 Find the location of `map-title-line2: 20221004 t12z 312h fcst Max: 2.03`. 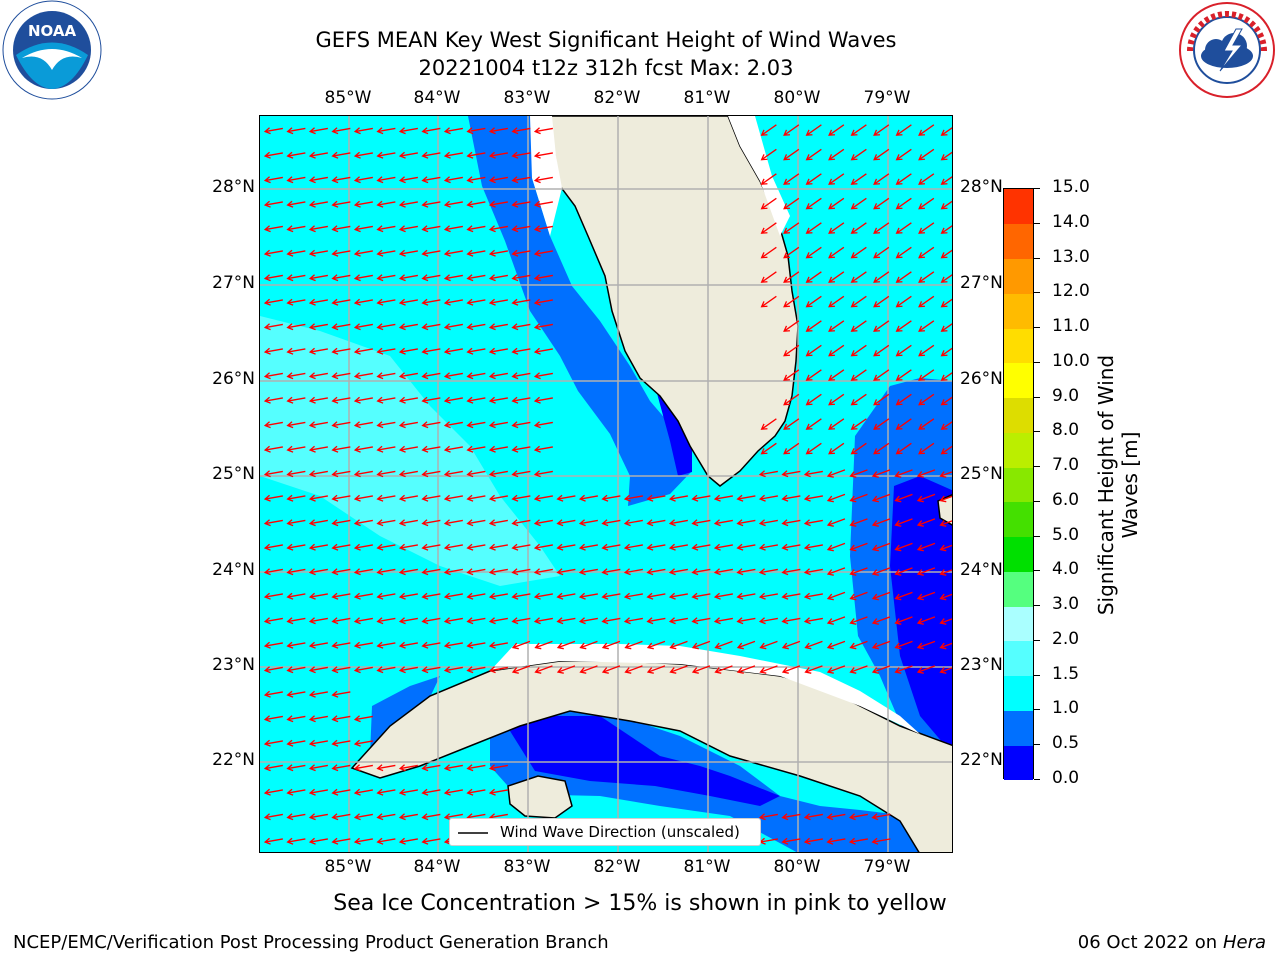

map-title-line2: 20221004 t12z 312h fcst Max: 2.03 is located at coordinates (606, 68).